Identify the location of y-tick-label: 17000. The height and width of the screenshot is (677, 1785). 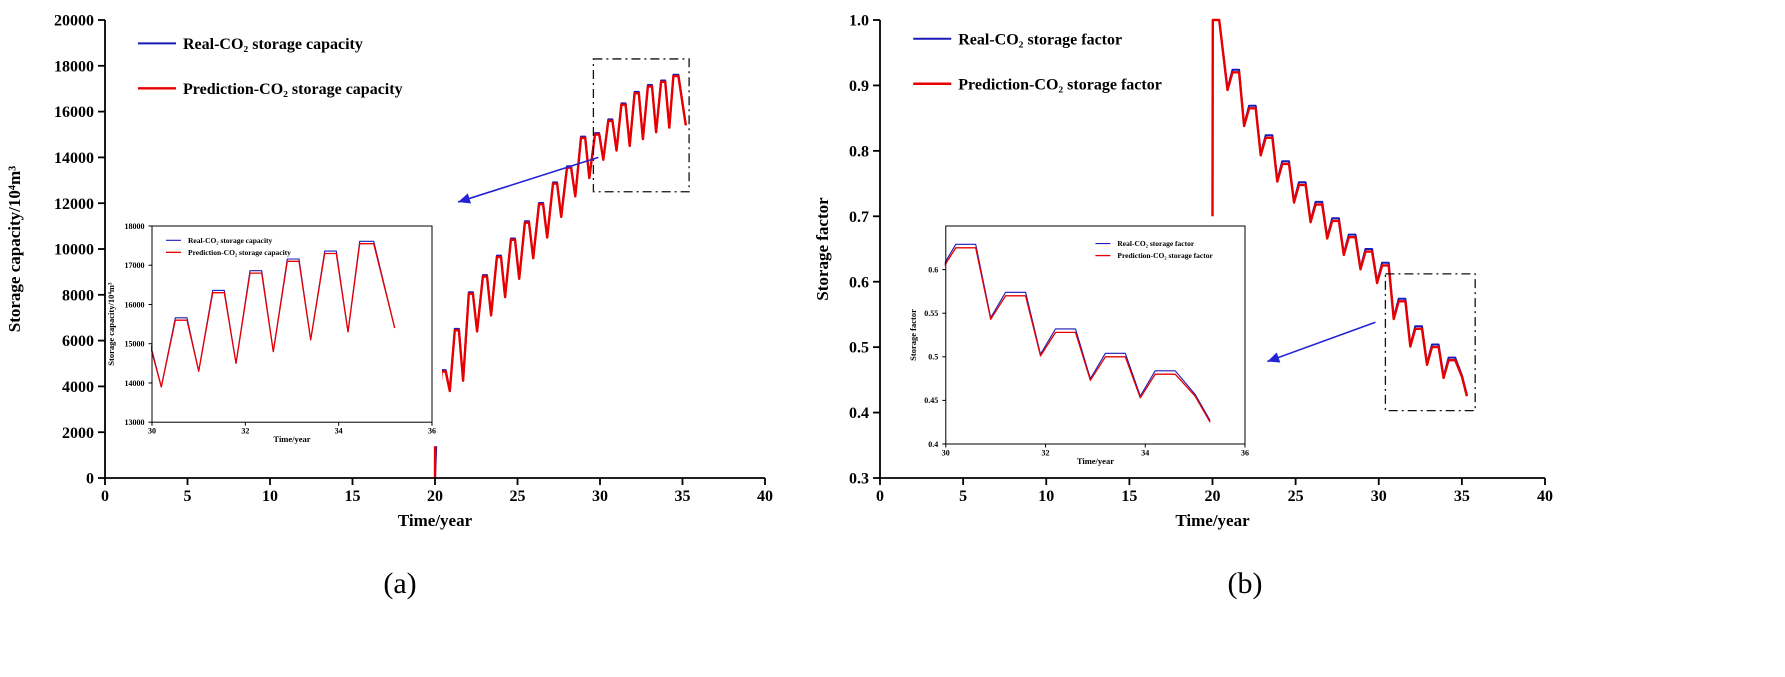
(135, 265).